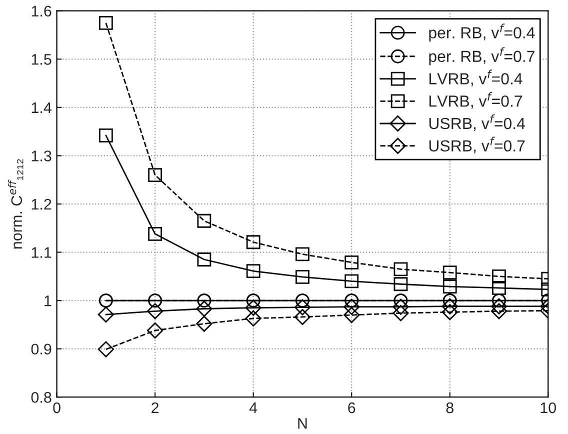  What do you see at coordinates (352, 408) in the screenshot?
I see `x-tick-label: 6` at bounding box center [352, 408].